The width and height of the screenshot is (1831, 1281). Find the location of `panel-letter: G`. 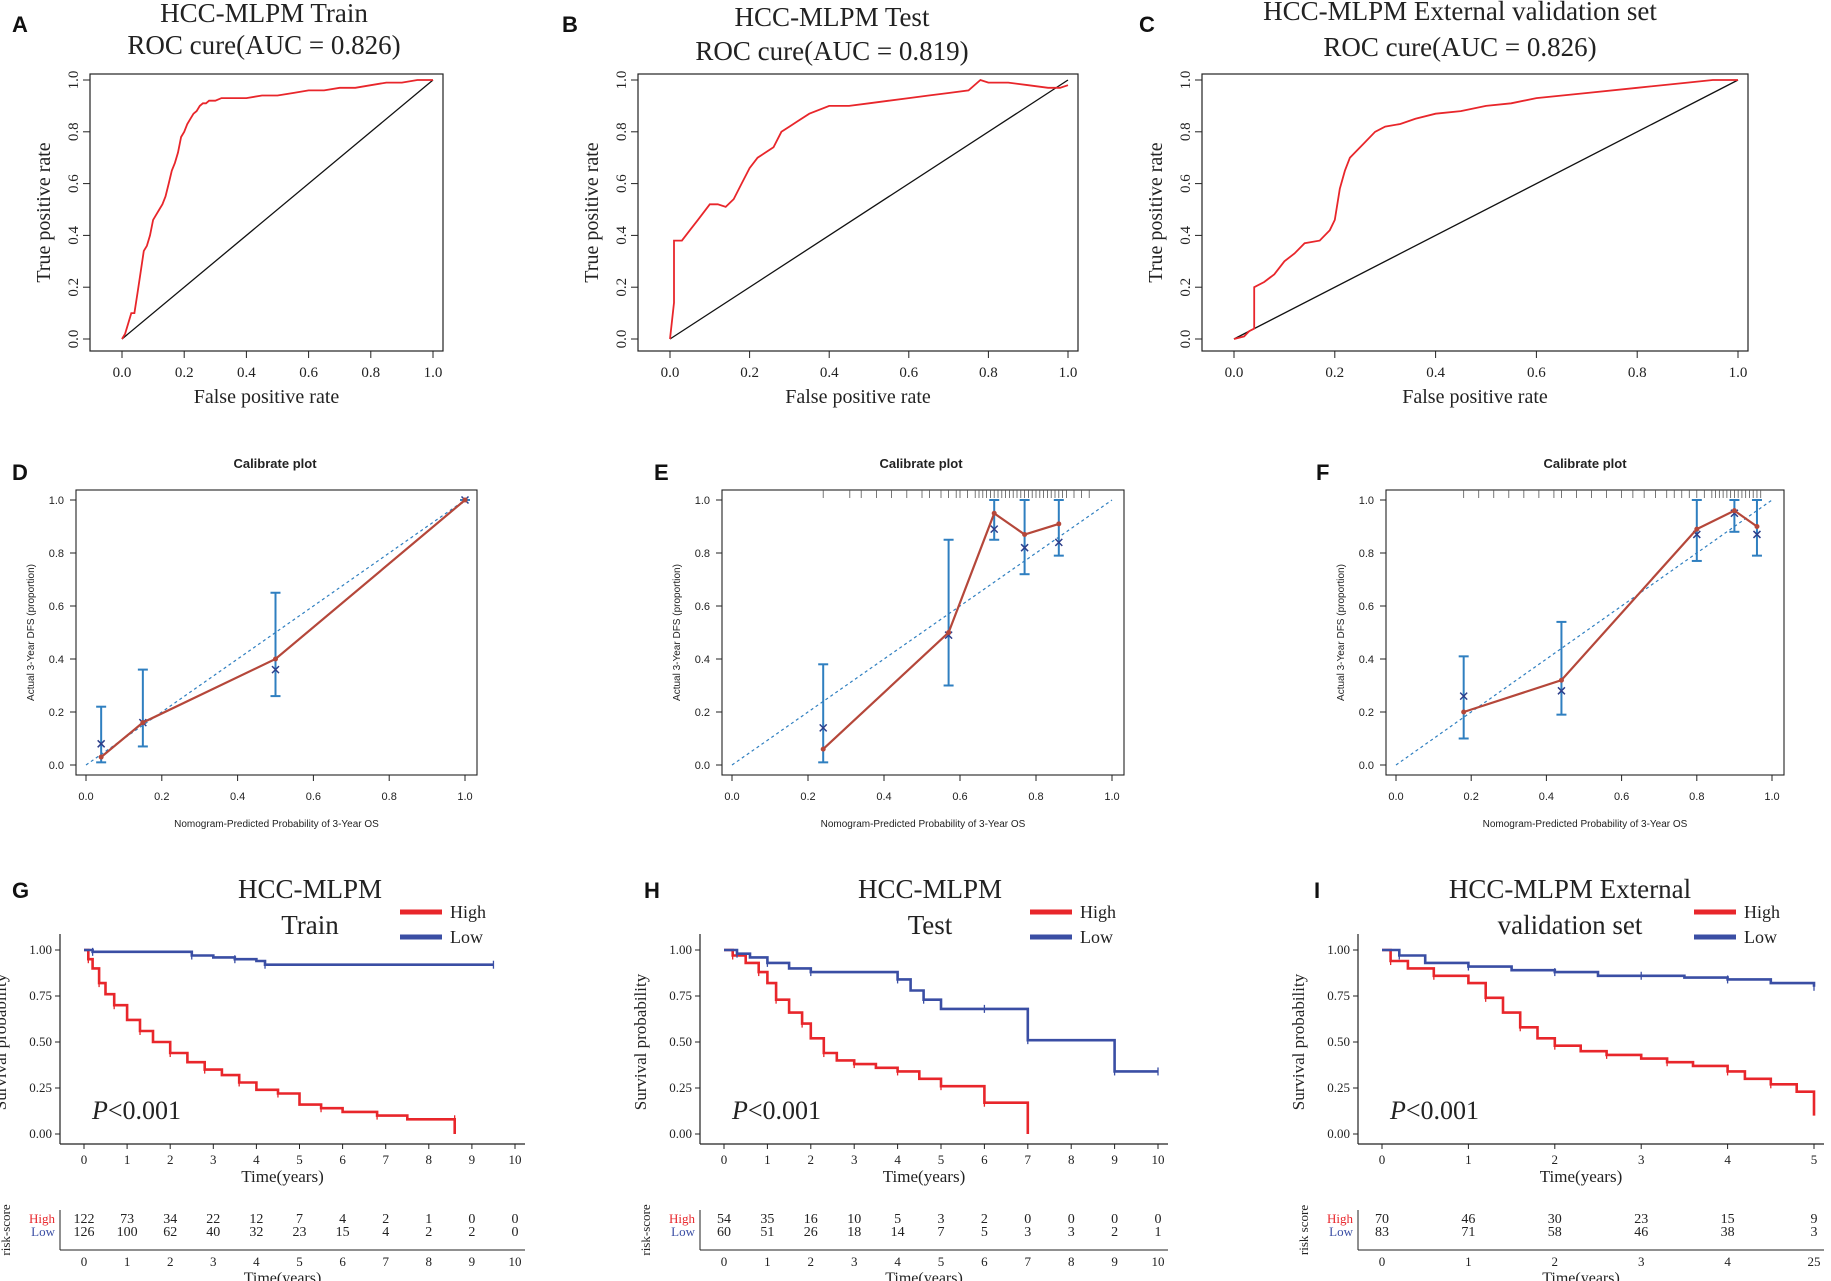

panel-letter: G is located at coordinates (20, 890).